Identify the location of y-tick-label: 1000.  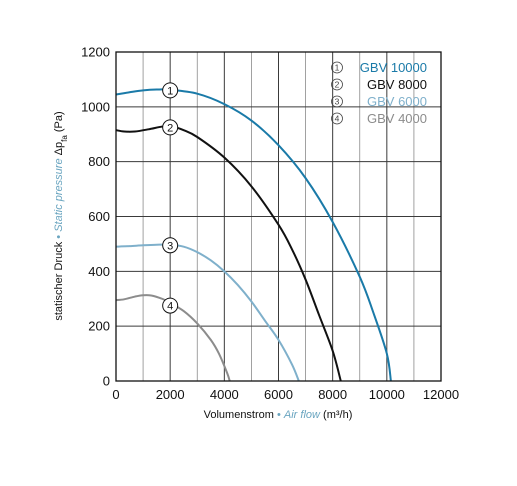
(95, 106).